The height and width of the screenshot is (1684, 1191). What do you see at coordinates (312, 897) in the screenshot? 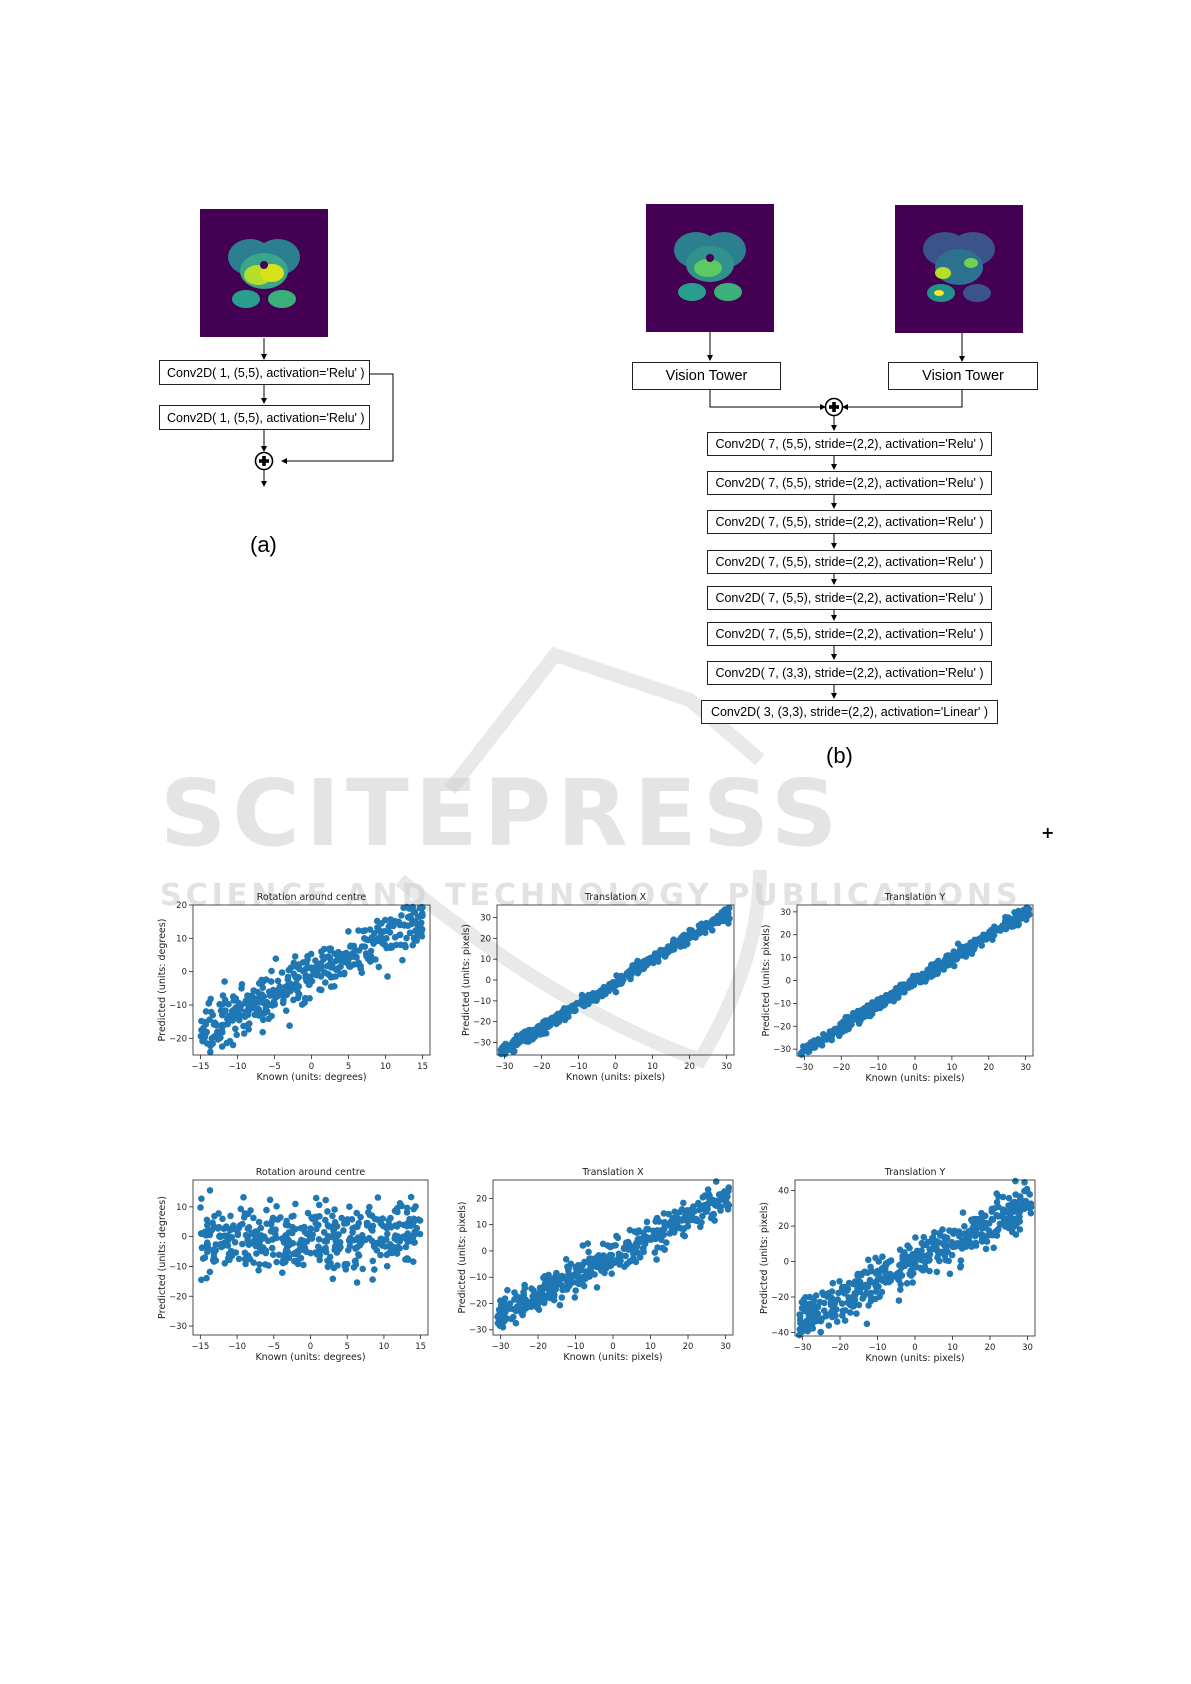
I see `chart-title: Rotation around centre` at bounding box center [312, 897].